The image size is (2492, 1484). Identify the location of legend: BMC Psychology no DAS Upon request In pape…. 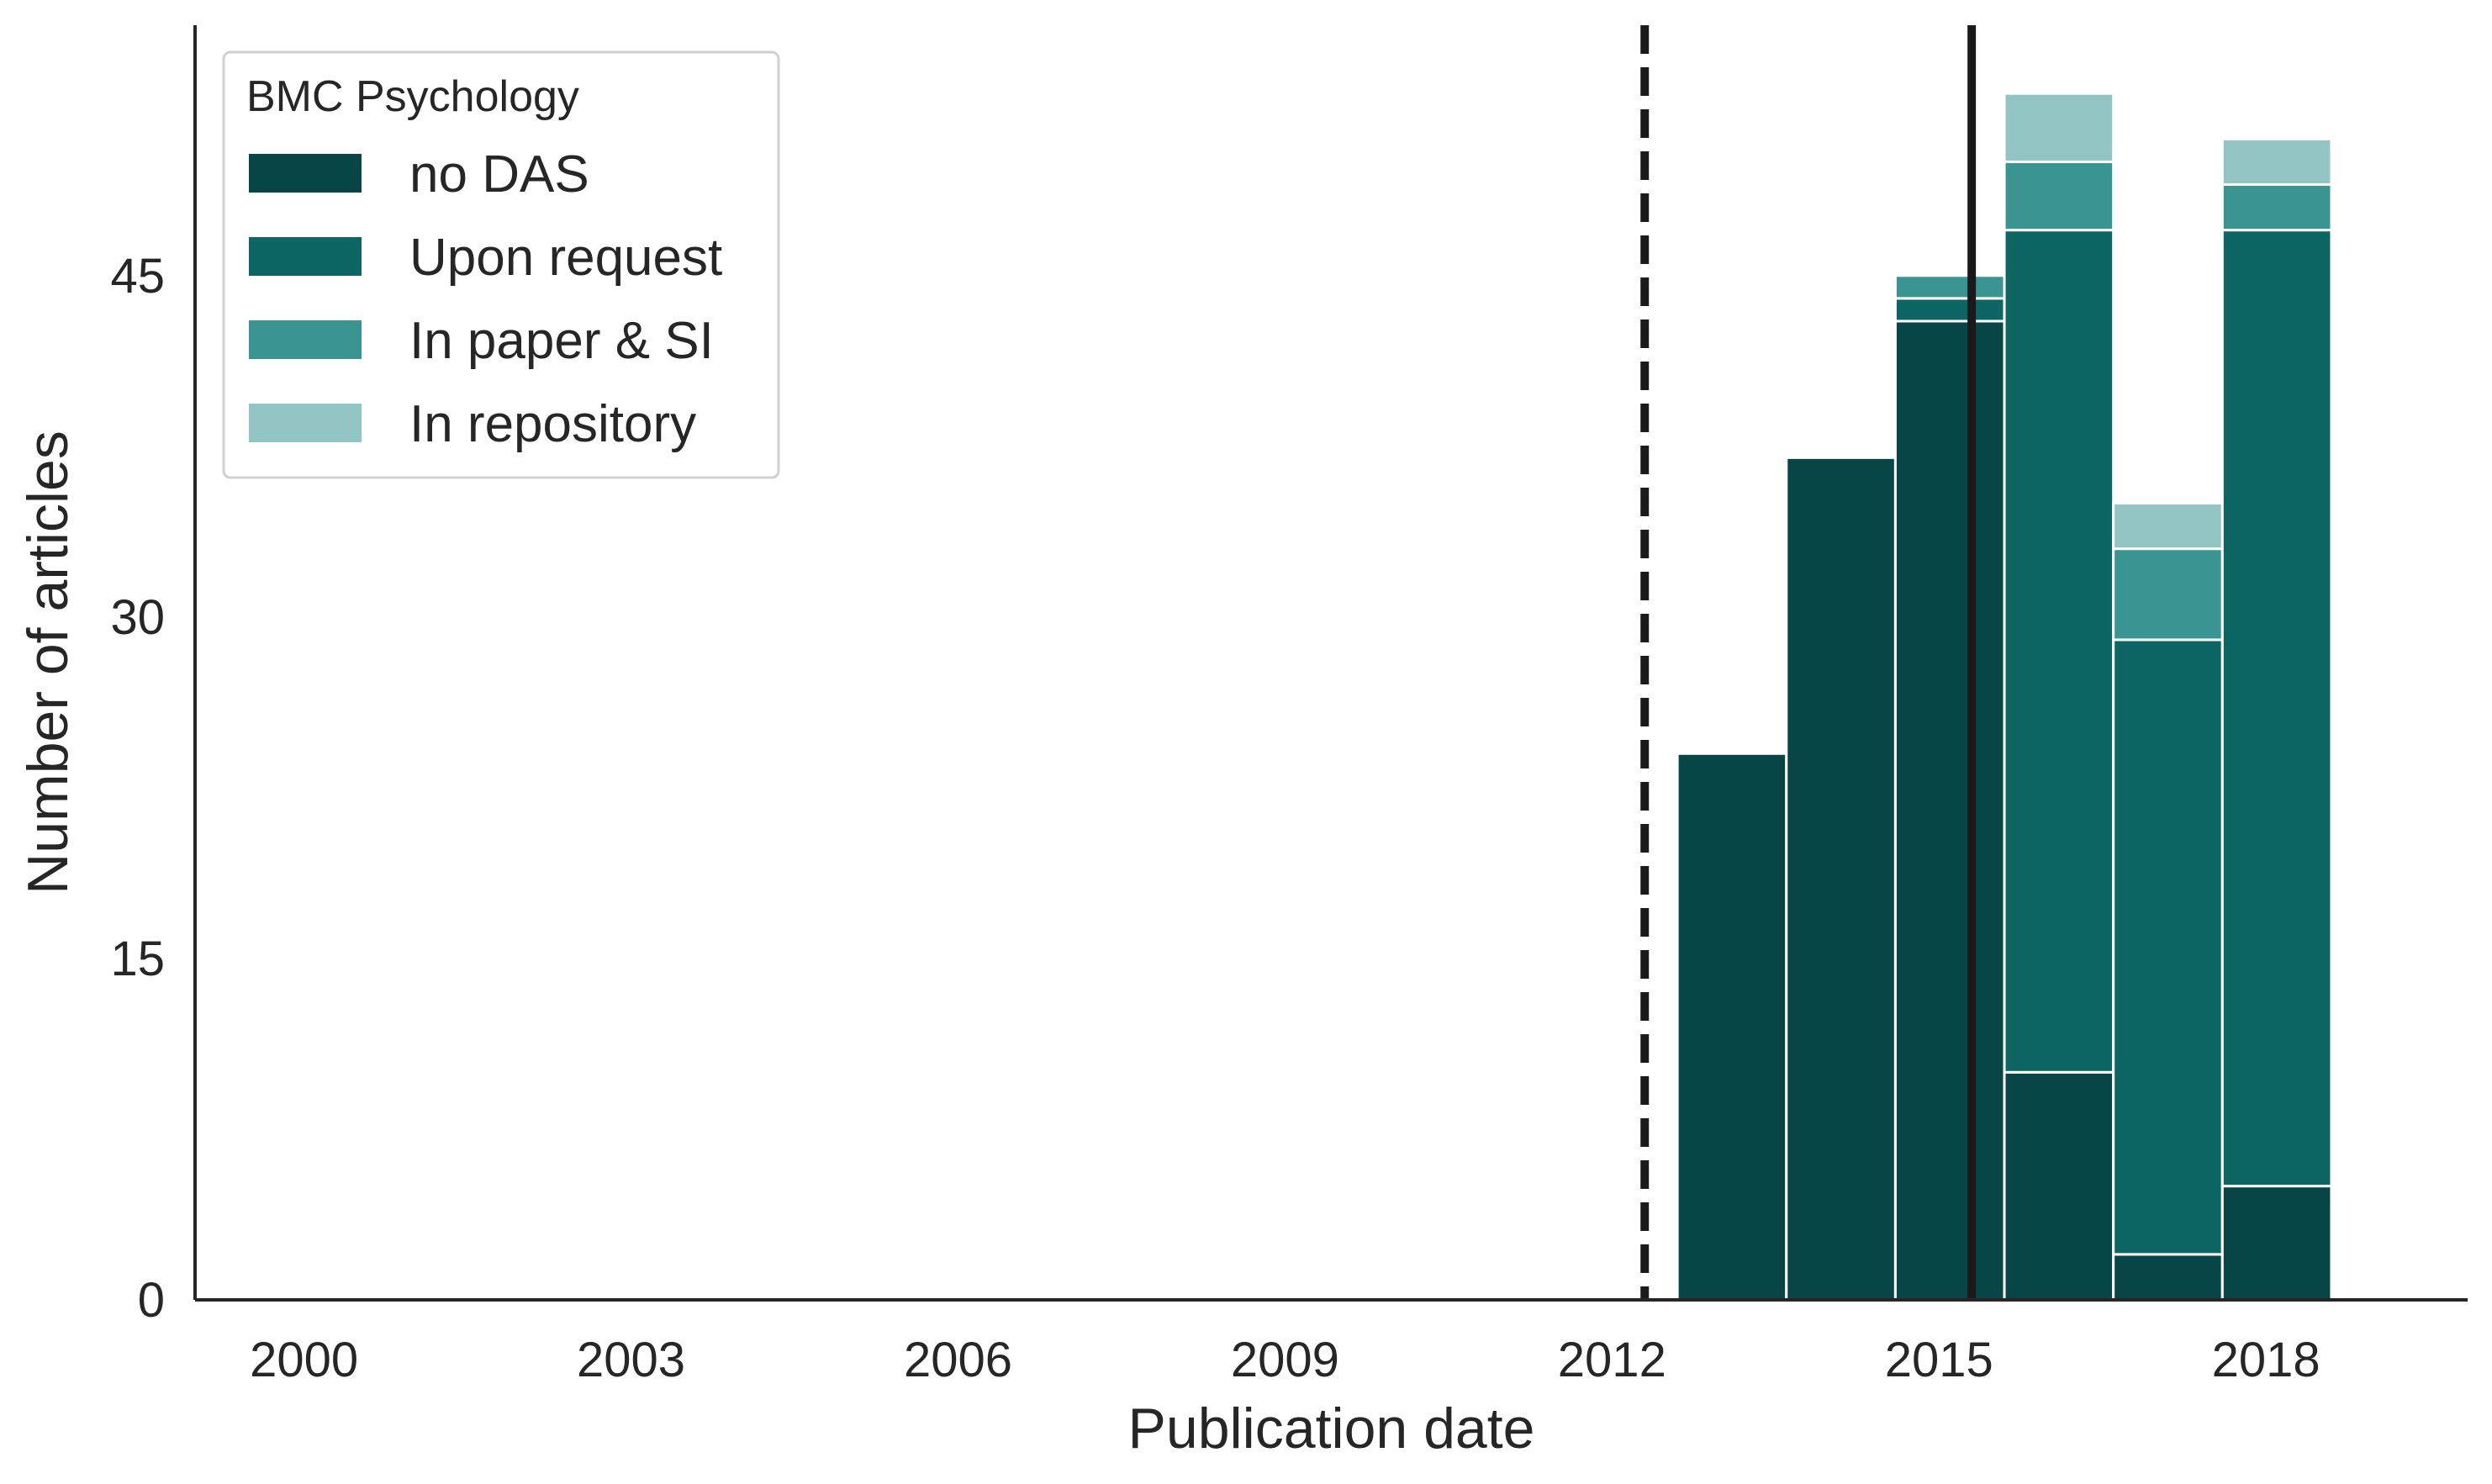
(501, 264).